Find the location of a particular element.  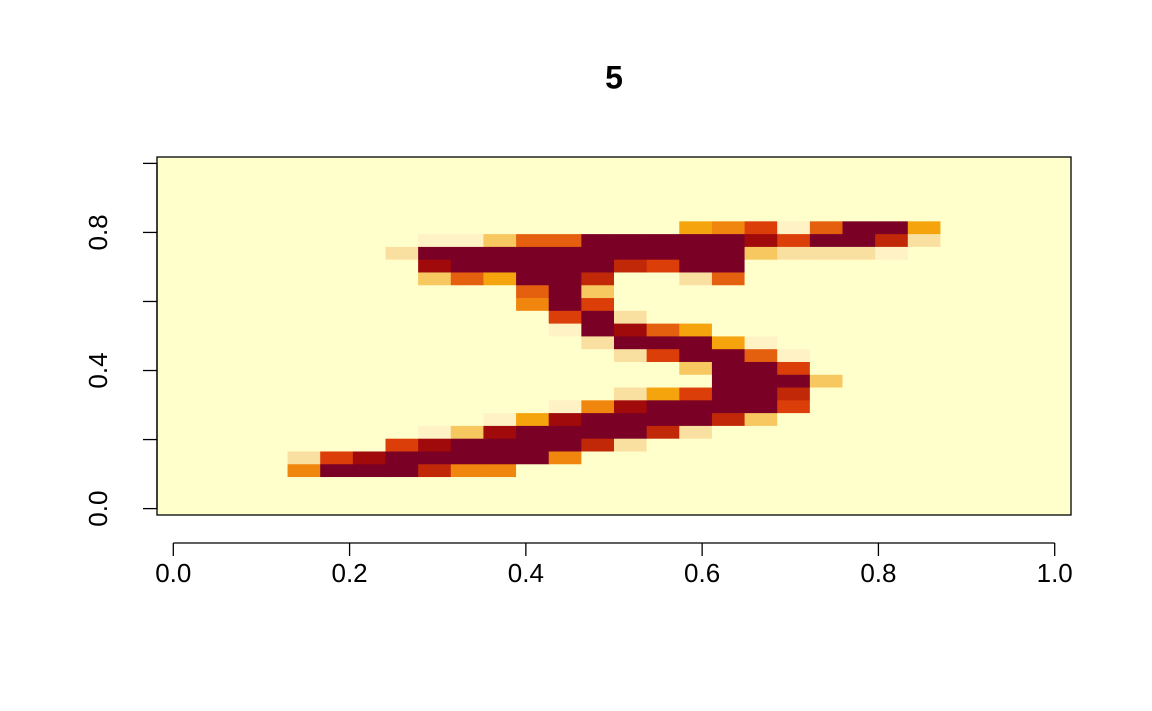

chart-title: 5 is located at coordinates (614, 77).